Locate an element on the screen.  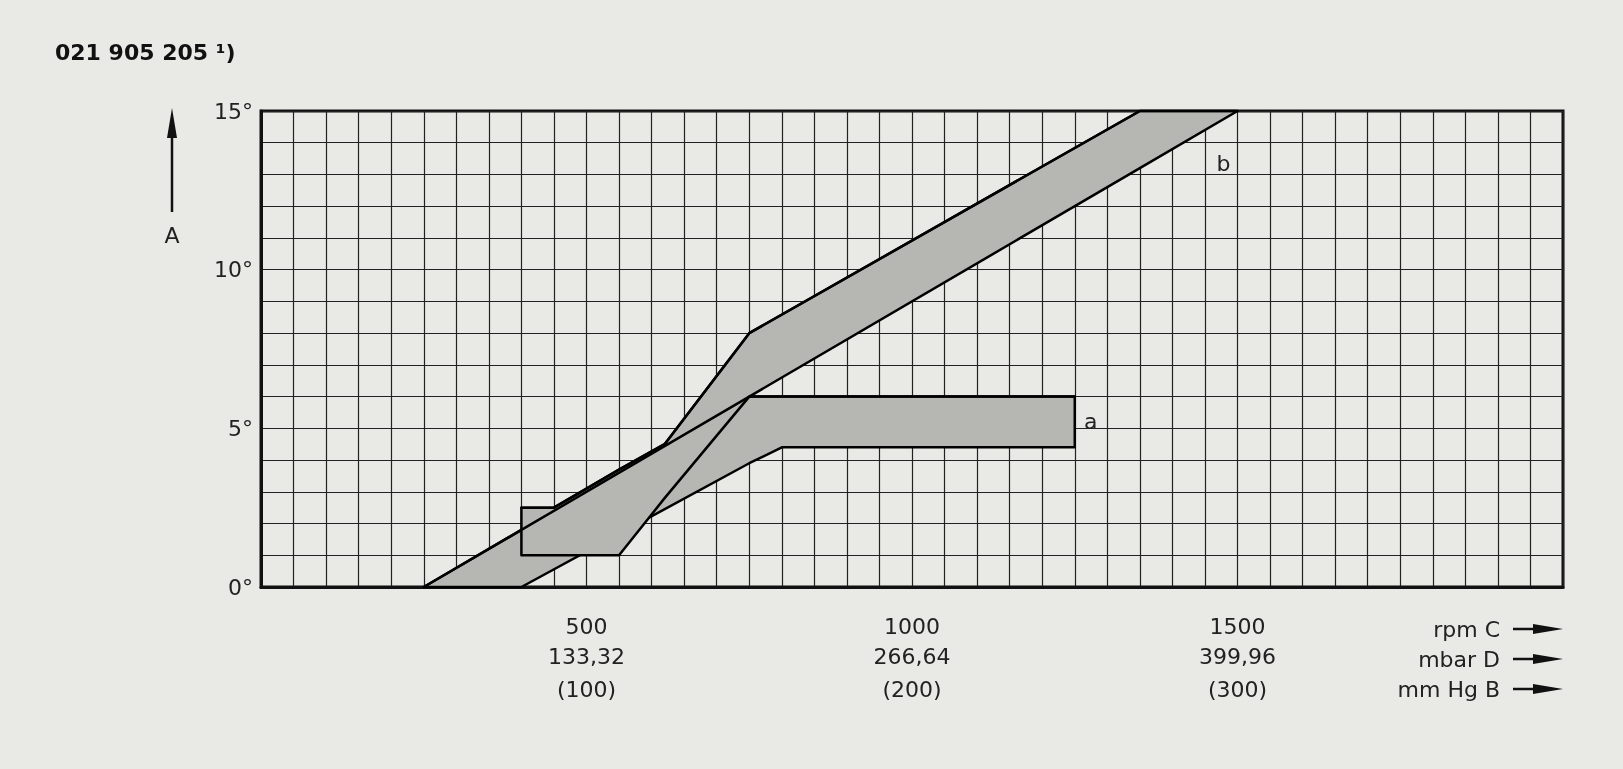
x2-axis-title: mbar D is located at coordinates (1459, 659).